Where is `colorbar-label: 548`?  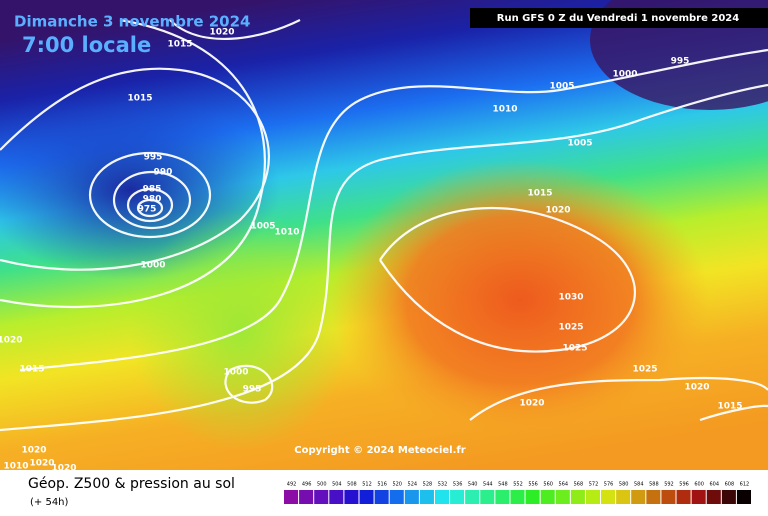
colorbar-label: 548 is located at coordinates (503, 485).